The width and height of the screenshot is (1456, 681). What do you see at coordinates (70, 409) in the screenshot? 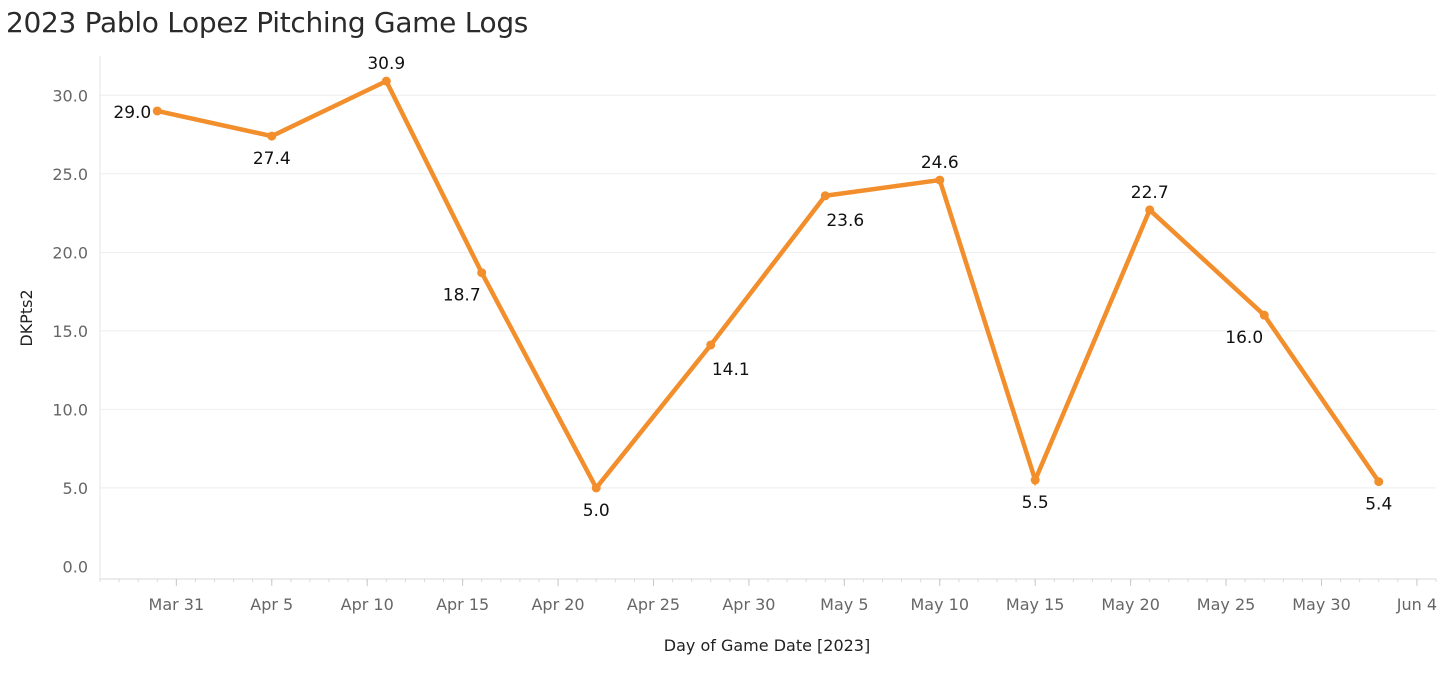
I see `y-tick-label: 10.0` at bounding box center [70, 409].